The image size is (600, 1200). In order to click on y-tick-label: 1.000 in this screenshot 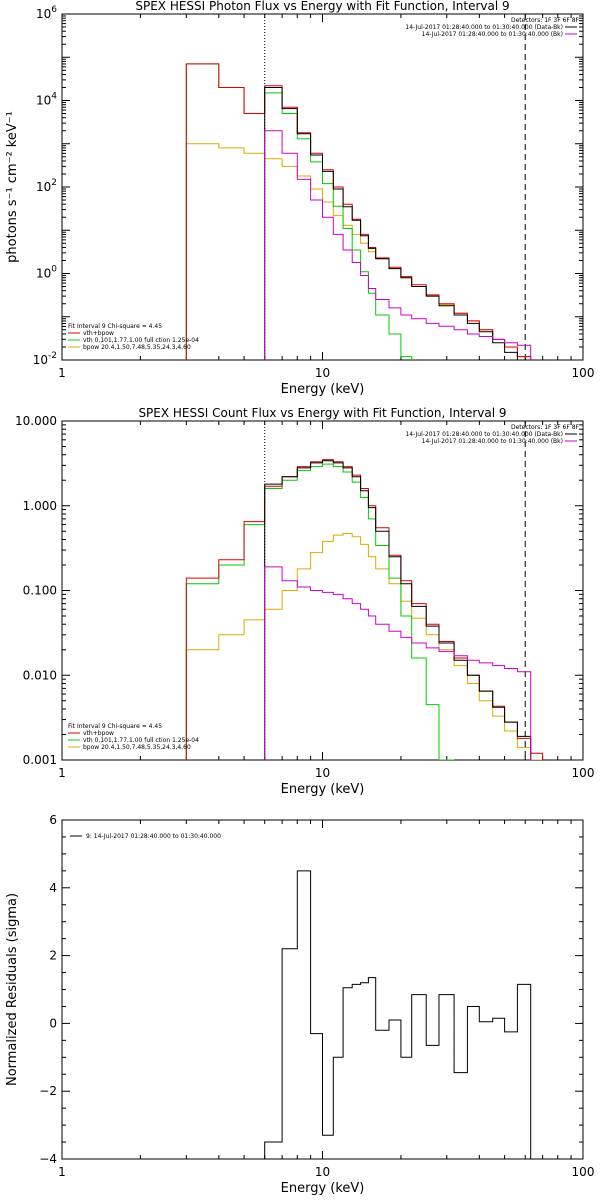, I will do `click(40, 506)`.